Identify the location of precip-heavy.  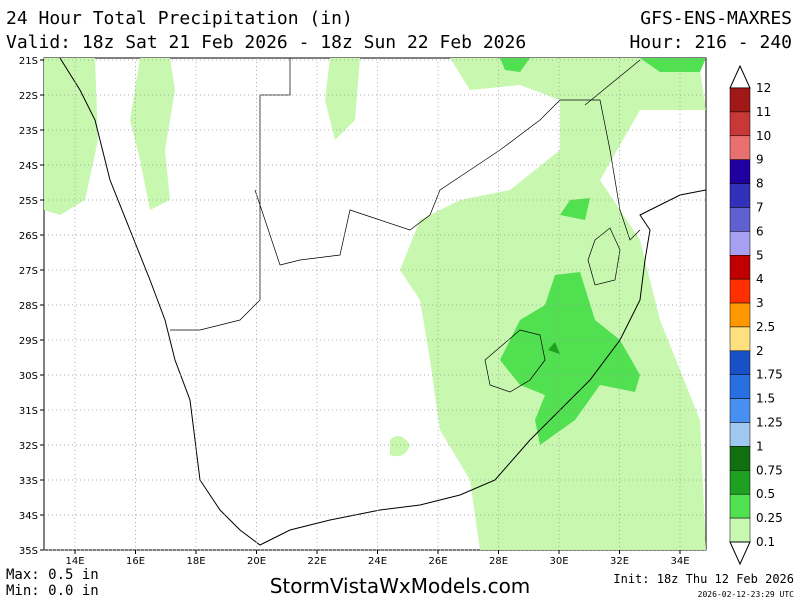
(554, 348).